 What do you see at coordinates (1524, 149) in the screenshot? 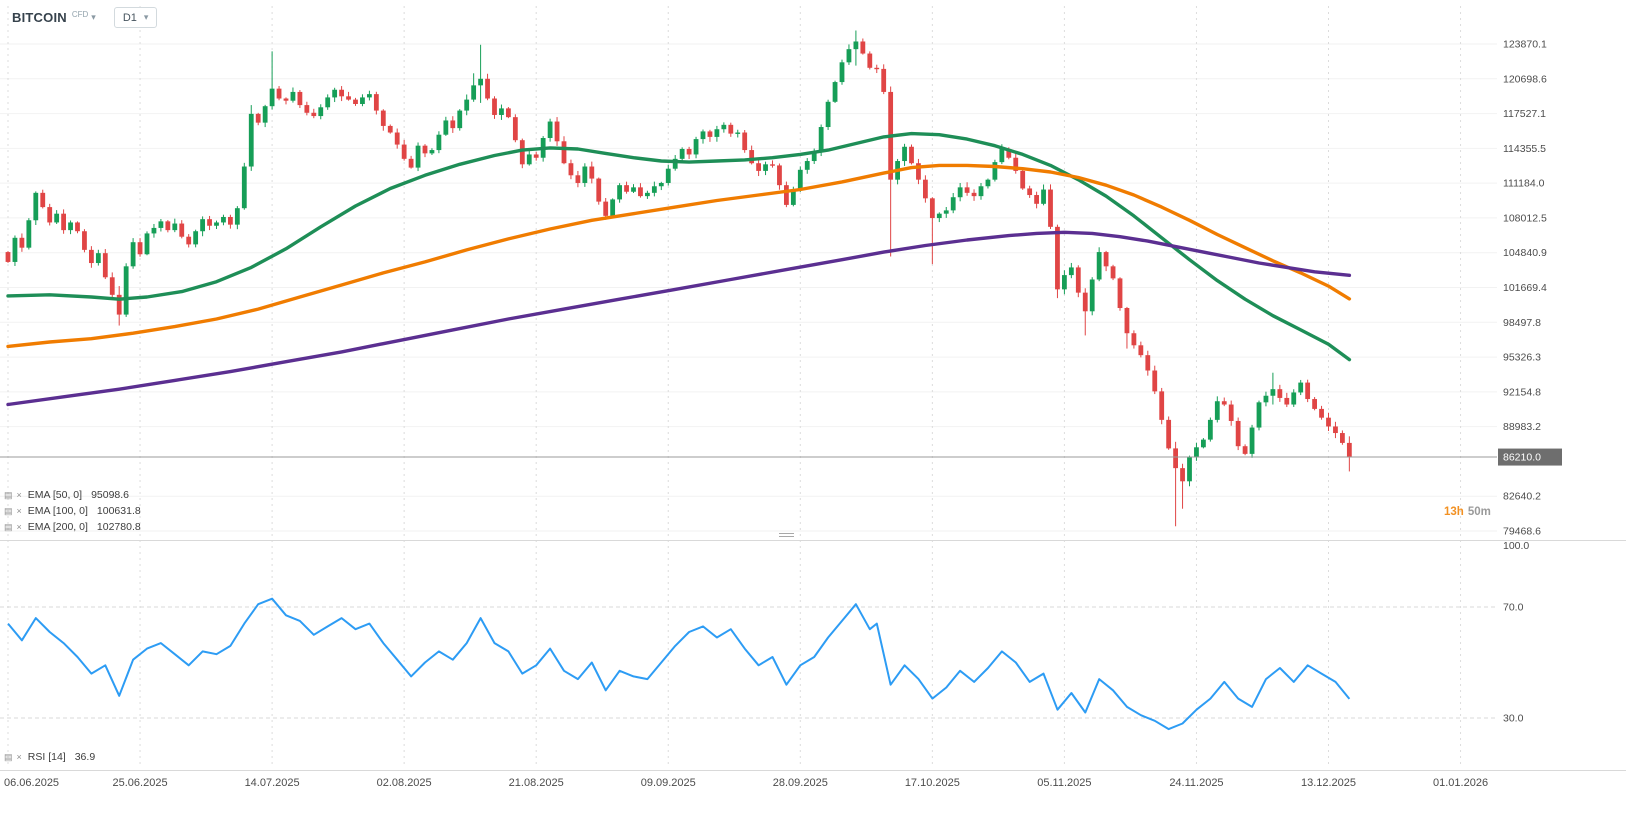
I see `price-tick-label: 114355.5` at bounding box center [1524, 149].